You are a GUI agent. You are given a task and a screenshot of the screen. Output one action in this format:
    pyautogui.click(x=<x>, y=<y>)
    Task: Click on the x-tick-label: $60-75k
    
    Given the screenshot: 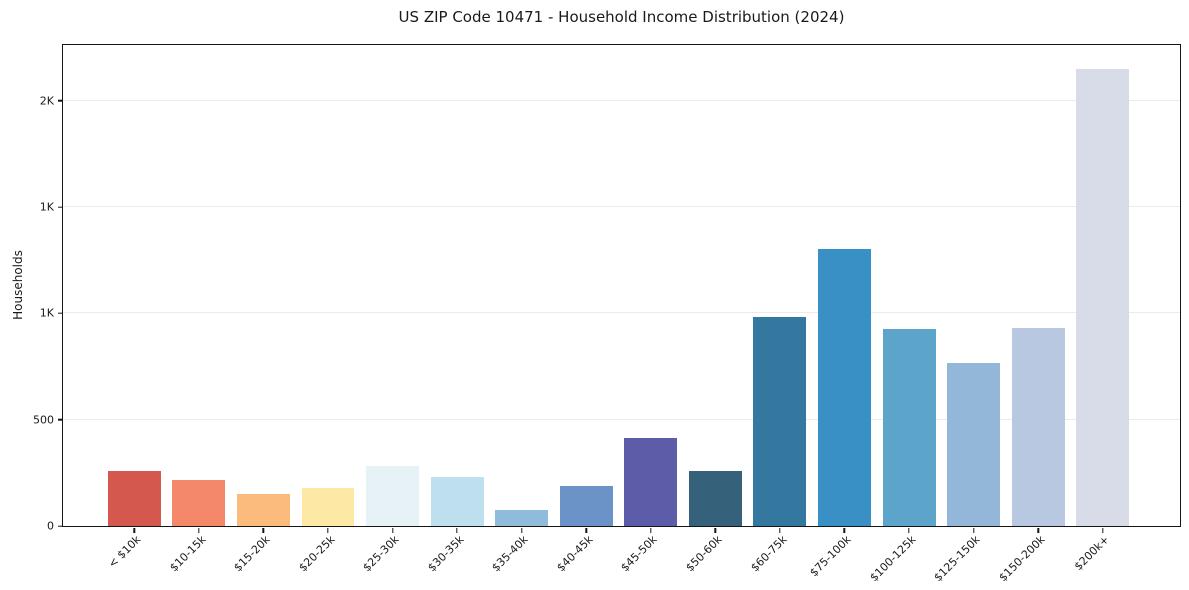 What is the action you would take?
    pyautogui.click(x=768, y=554)
    